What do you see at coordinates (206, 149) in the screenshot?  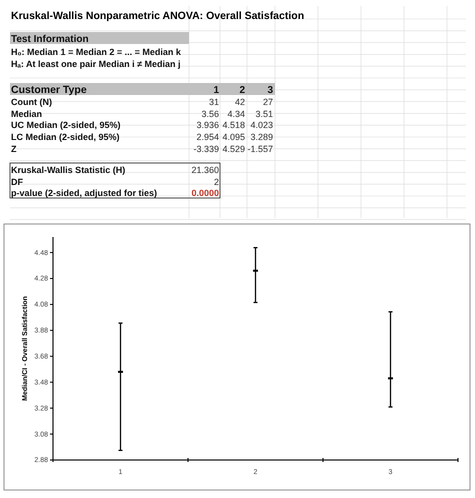 I see `text: -3.339` at bounding box center [206, 149].